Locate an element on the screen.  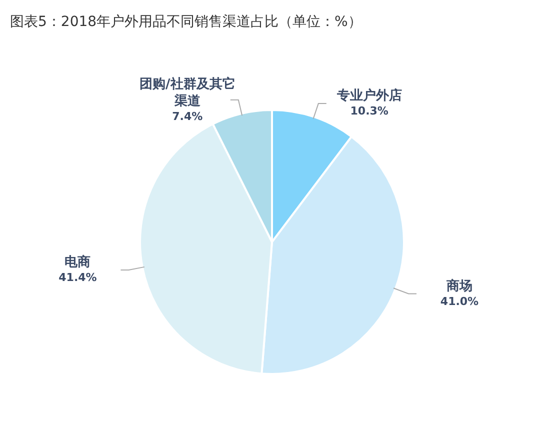
data-label: 7.4% is located at coordinates (187, 116).